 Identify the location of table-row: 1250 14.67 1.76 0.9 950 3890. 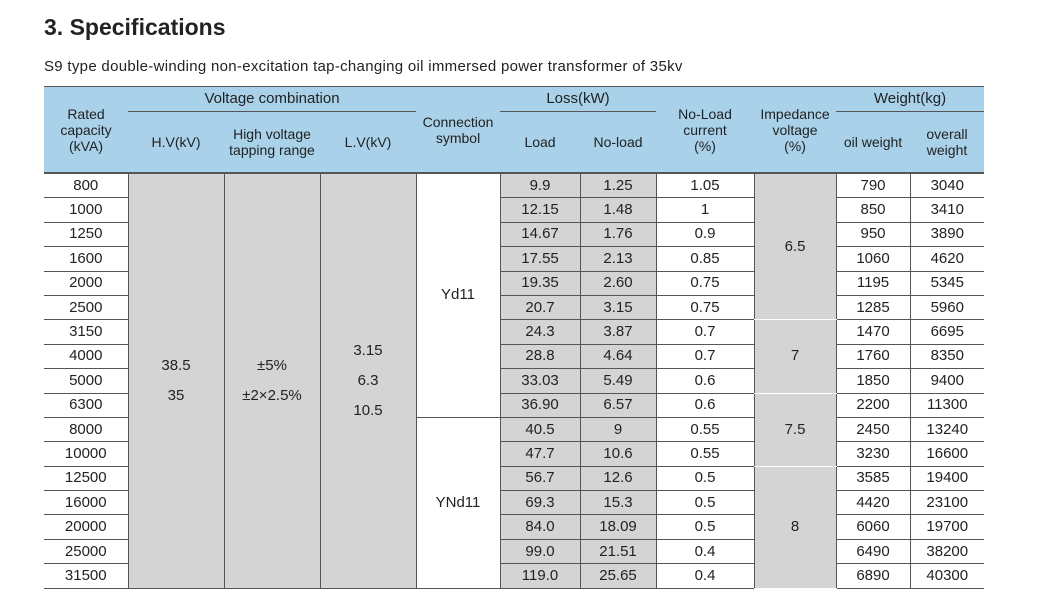
(514, 235).